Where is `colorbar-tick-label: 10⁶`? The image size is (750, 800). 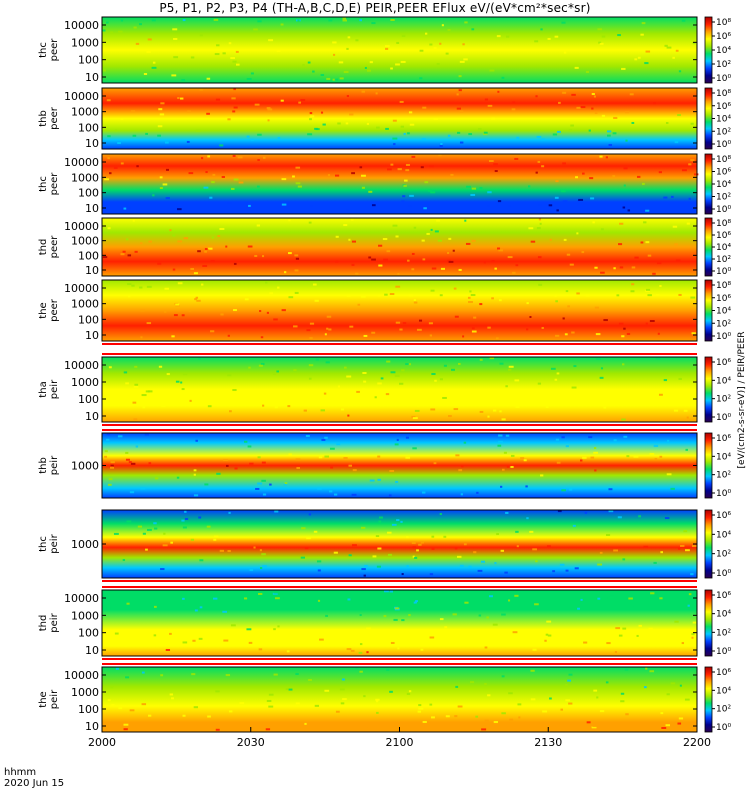
colorbar-tick-label: 10⁶ is located at coordinates (723, 236).